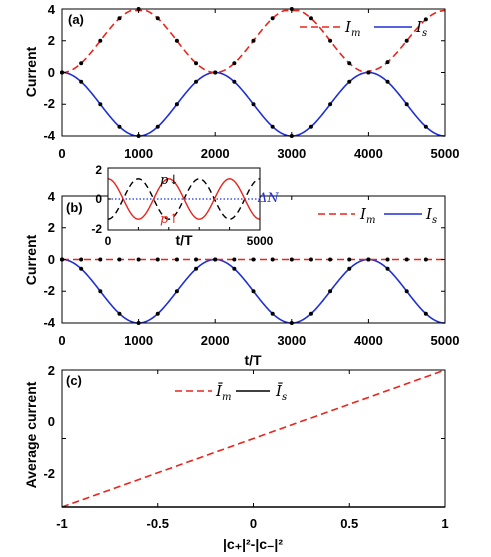 The height and width of the screenshot is (557, 491). Describe the element at coordinates (169, 180) in the screenshot. I see `inset-annotation-p-down: p↓` at that location.